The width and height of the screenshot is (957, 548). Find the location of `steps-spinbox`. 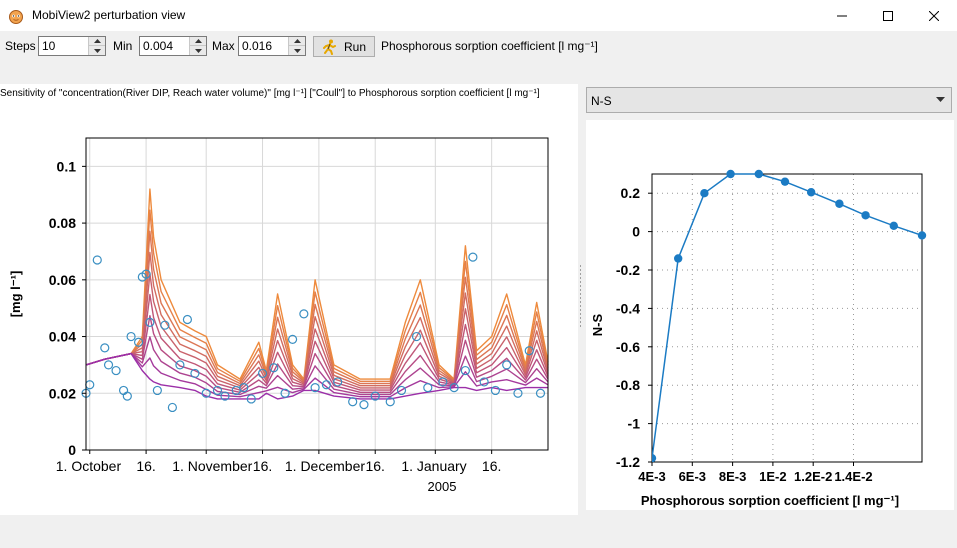

steps-spinbox is located at coordinates (72, 46).